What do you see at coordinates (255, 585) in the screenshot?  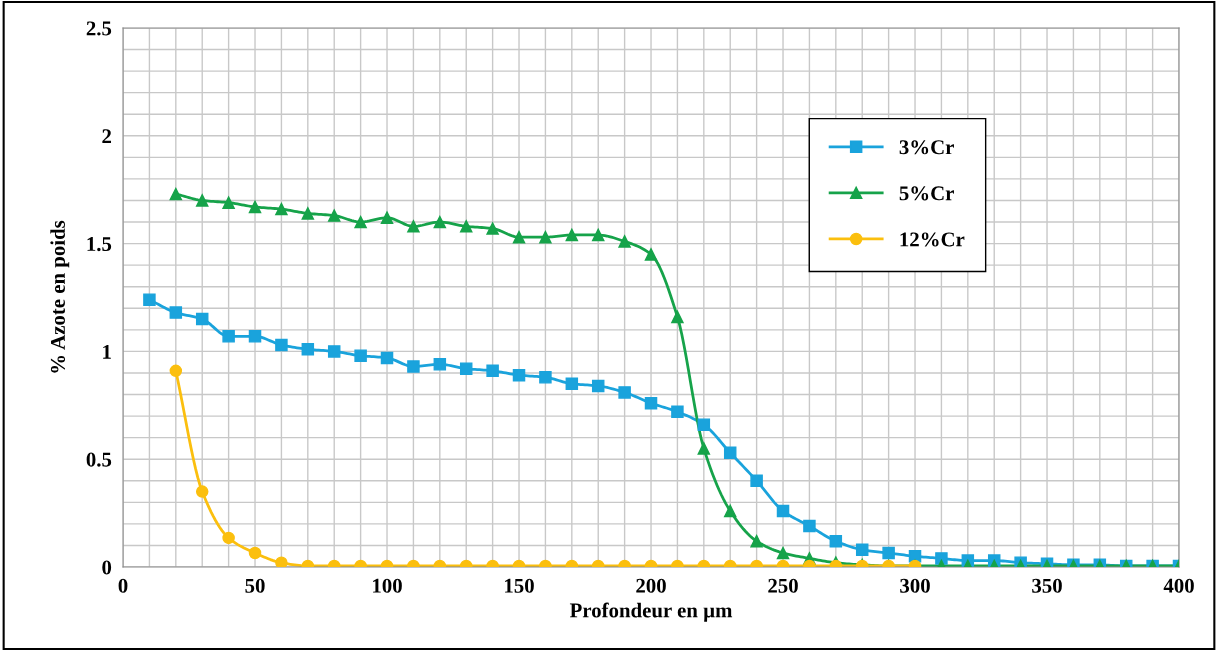 I see `x-tick-label: 50` at bounding box center [255, 585].